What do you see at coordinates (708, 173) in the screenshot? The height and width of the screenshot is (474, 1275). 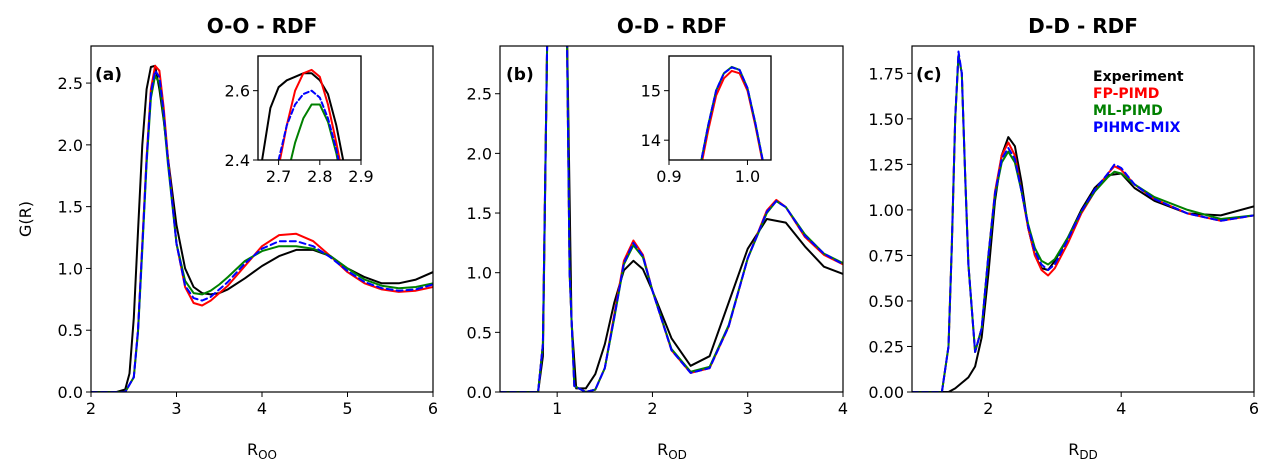 I see `panel-b-inset-xticks: 0.9 1.0` at bounding box center [708, 173].